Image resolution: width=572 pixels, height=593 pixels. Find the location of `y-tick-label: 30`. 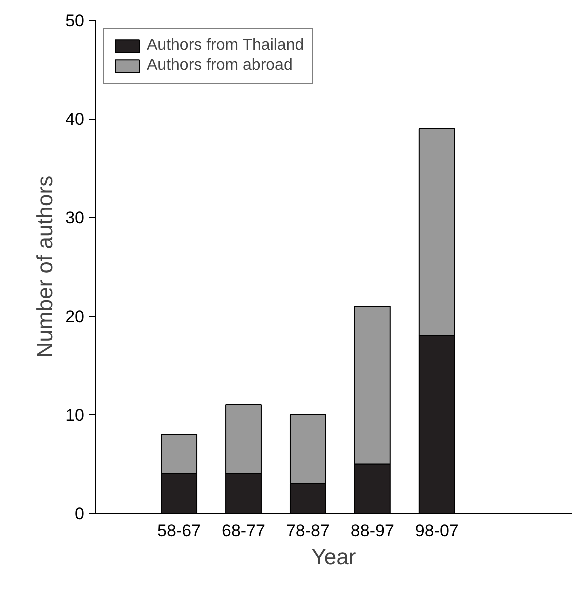

y-tick-label: 30 is located at coordinates (75, 218).